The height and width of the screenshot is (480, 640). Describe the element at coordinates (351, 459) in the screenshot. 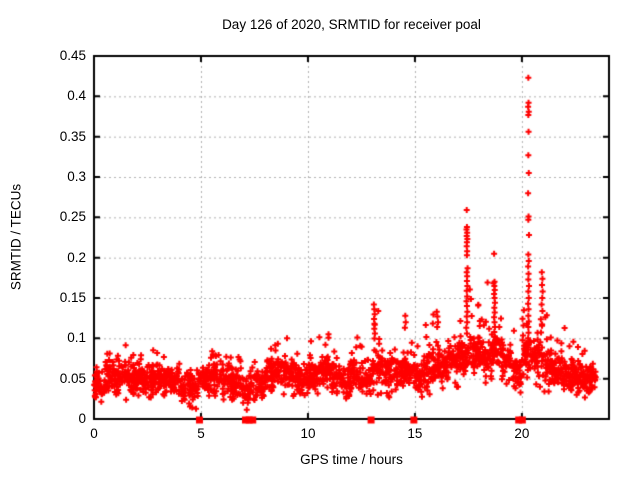

I see `x-axis-label: GPS time / hours` at that location.